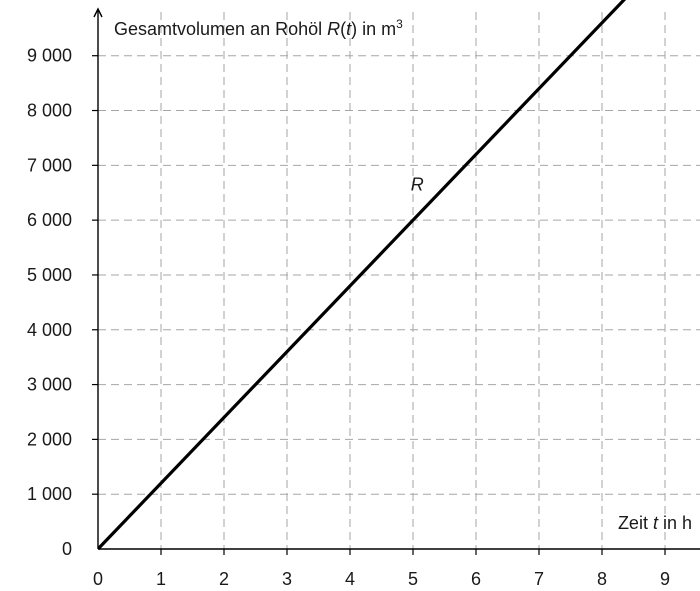  Describe the element at coordinates (602, 579) in the screenshot. I see `x-tick-label: 8` at that location.